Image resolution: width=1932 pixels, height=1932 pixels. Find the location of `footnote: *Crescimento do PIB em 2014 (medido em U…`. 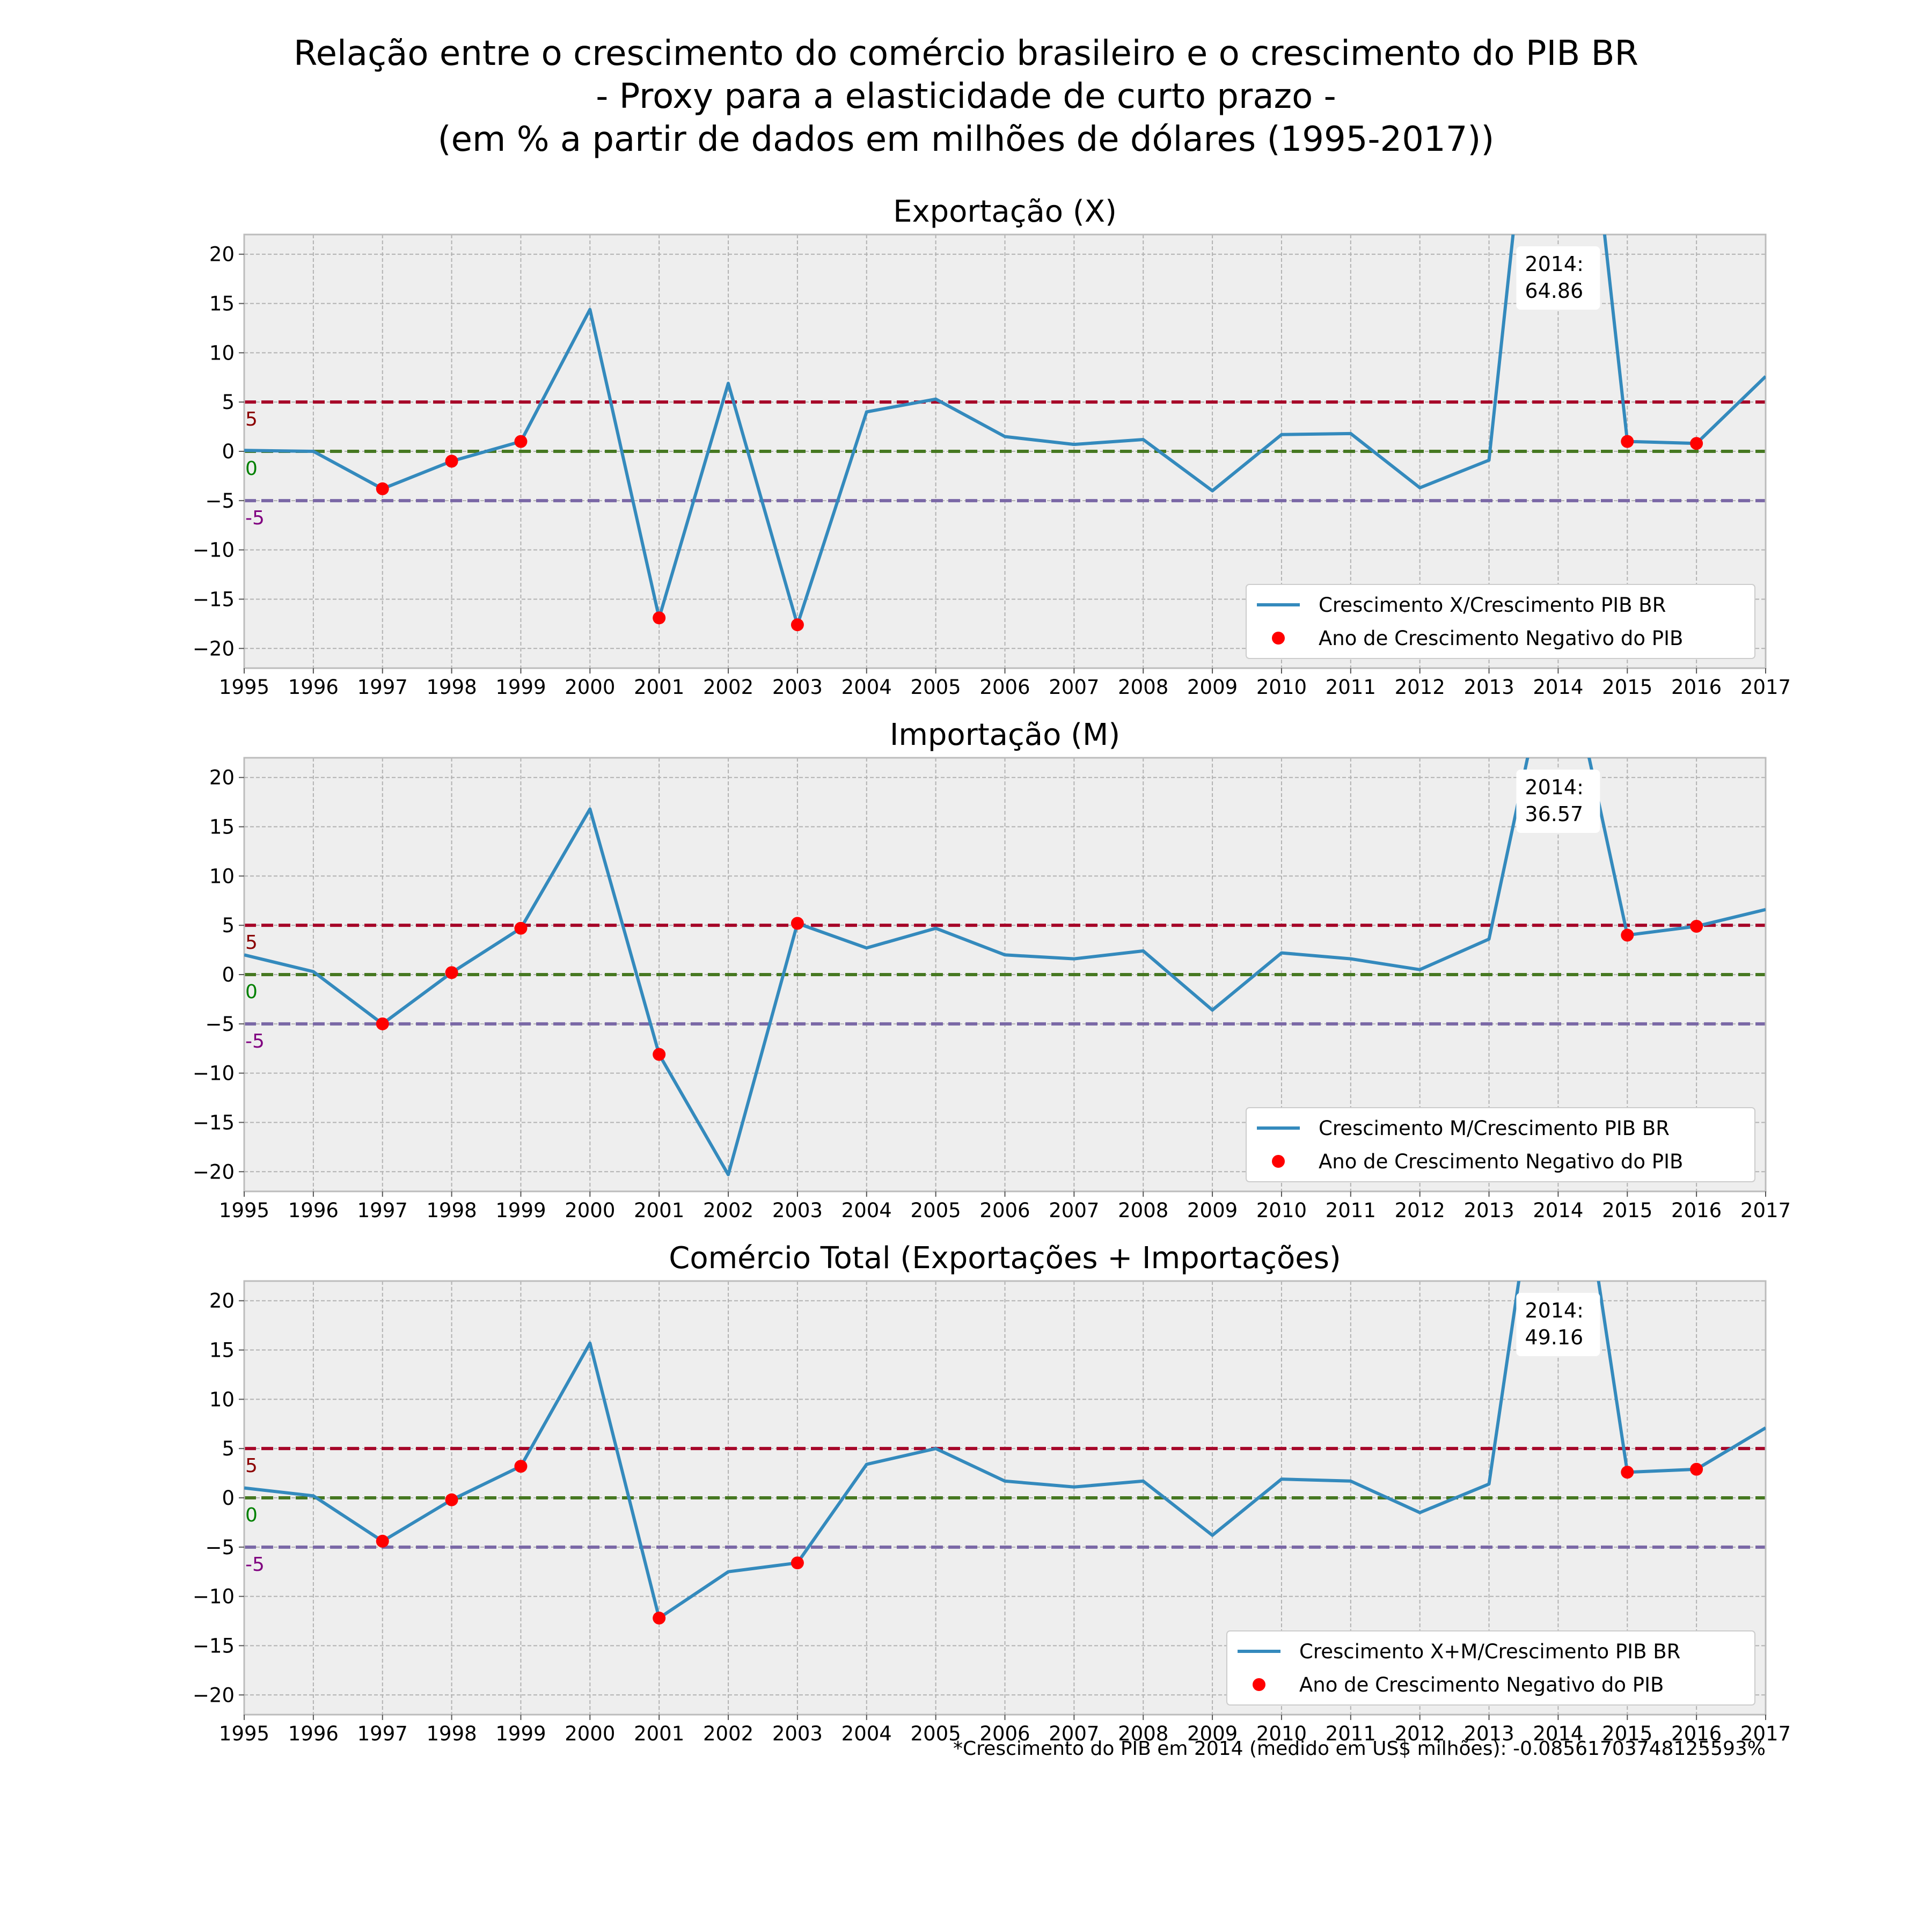

footnote: *Crescimento do PIB em 2014 (medido em U… is located at coordinates (1359, 1749).